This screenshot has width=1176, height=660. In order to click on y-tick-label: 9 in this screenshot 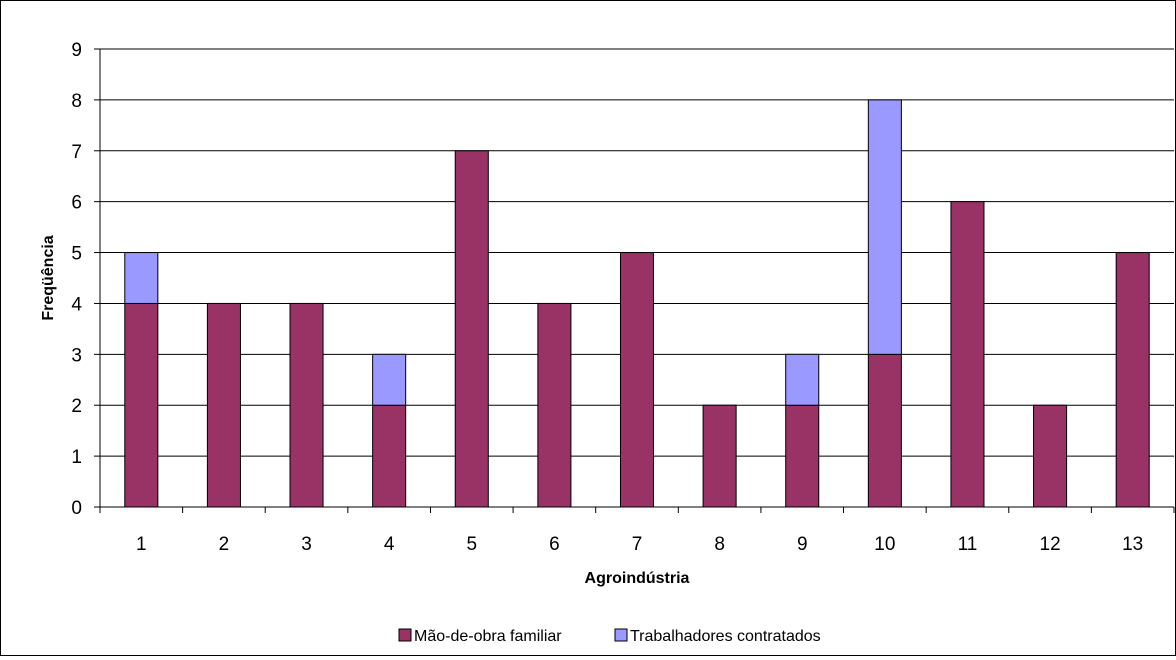, I will do `click(76, 50)`.